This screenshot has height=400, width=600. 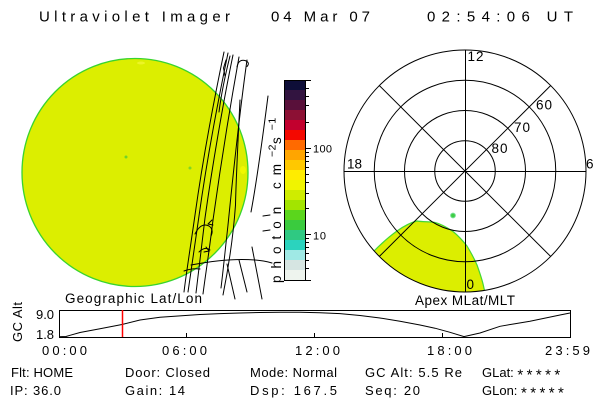 What do you see at coordinates (64, 350) in the screenshot?
I see `svg-text: 00:00` at bounding box center [64, 350].